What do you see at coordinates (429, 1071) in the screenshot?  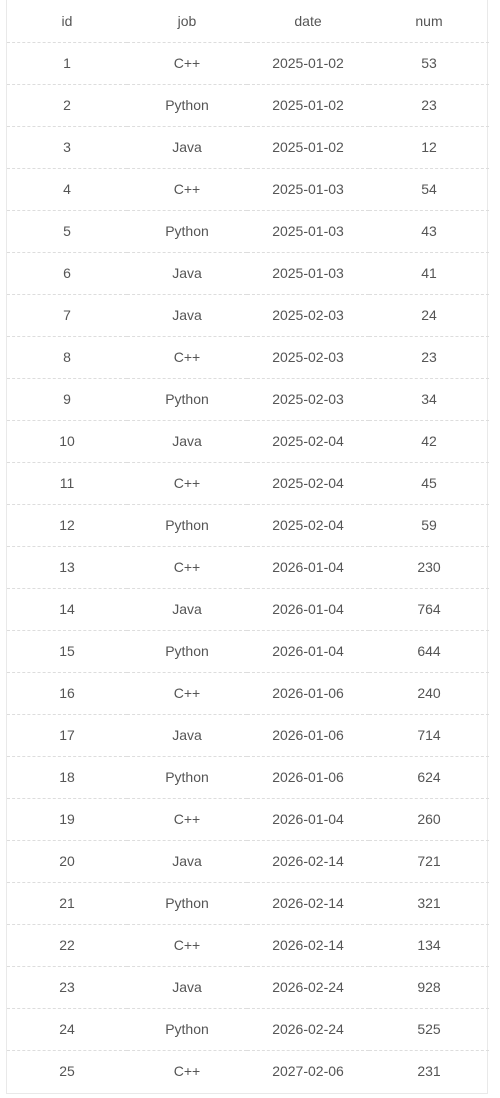 I see `cell-num: 231` at bounding box center [429, 1071].